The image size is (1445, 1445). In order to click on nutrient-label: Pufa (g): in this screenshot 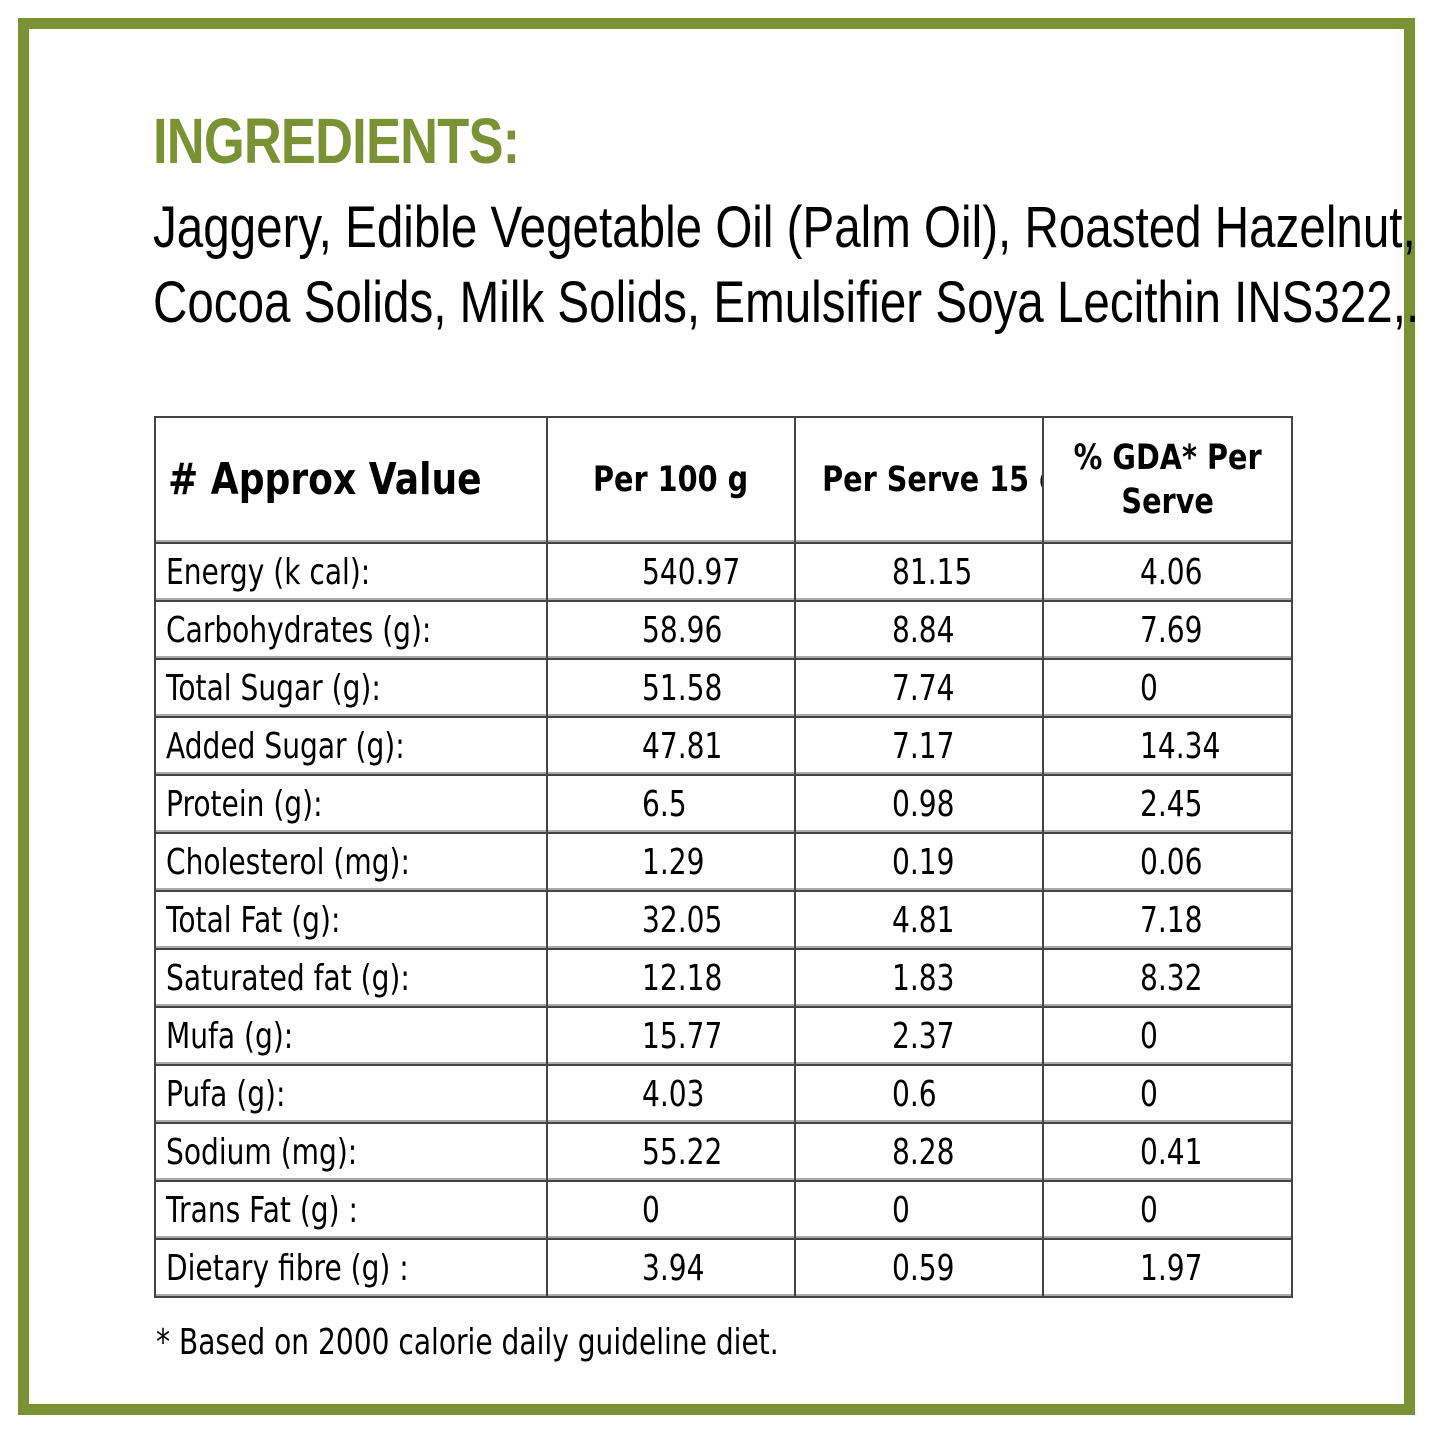, I will do `click(351, 1094)`.